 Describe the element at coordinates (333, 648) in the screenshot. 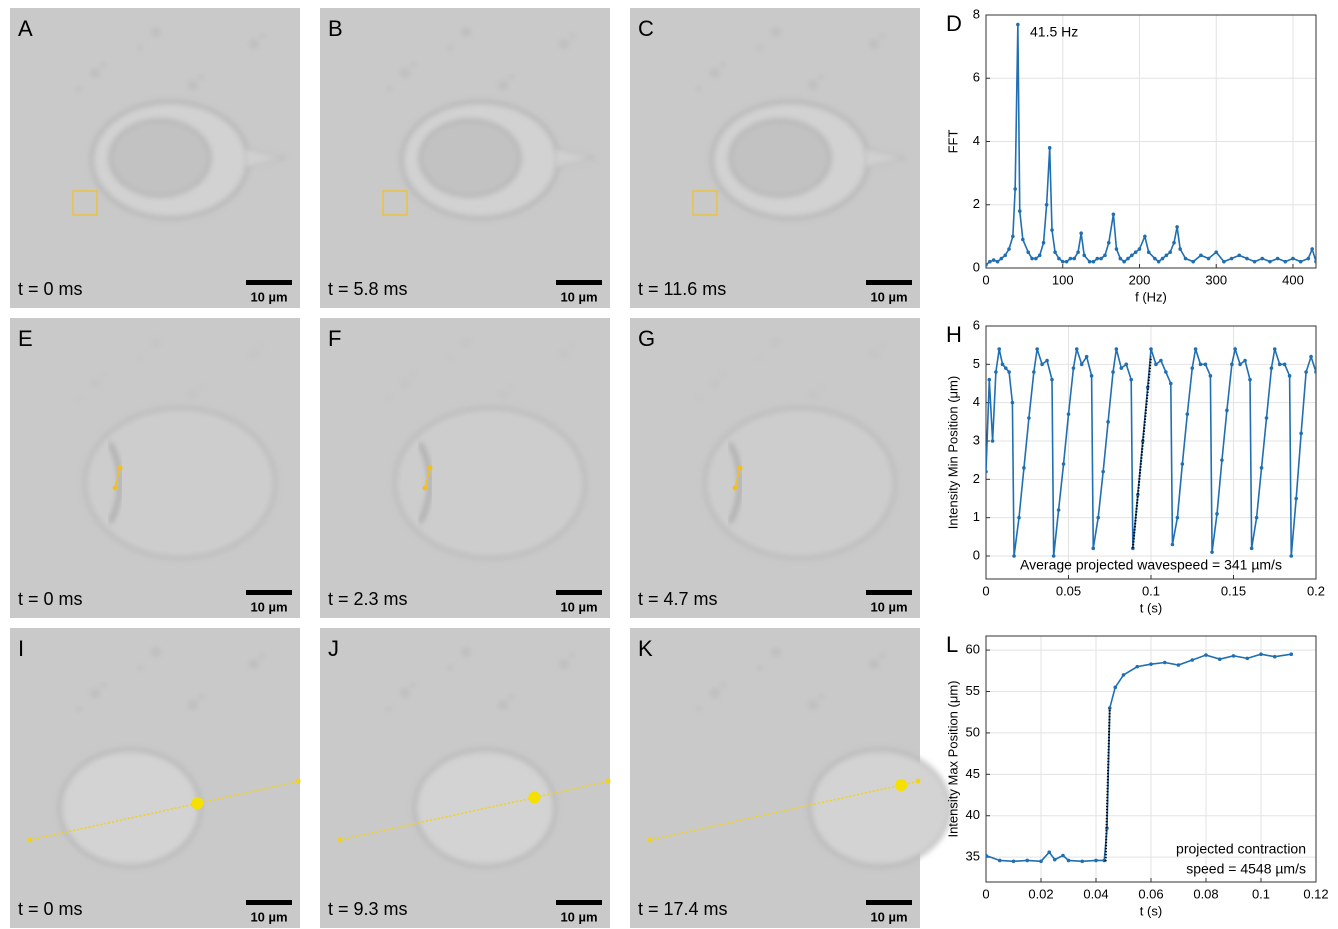

I see `panel-letter: J` at that location.